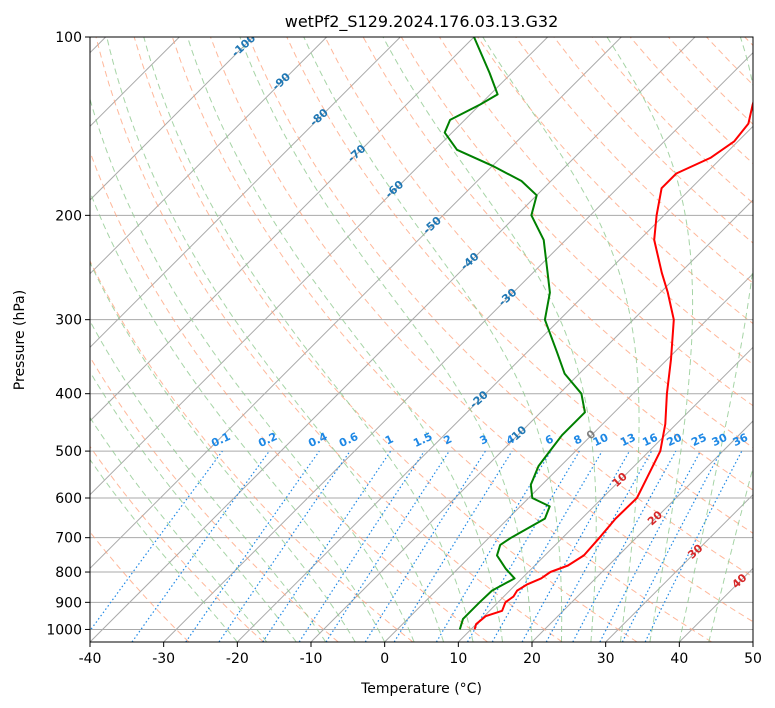  Describe the element at coordinates (68, 321) in the screenshot. I see `y-tick-label: 300` at that location.